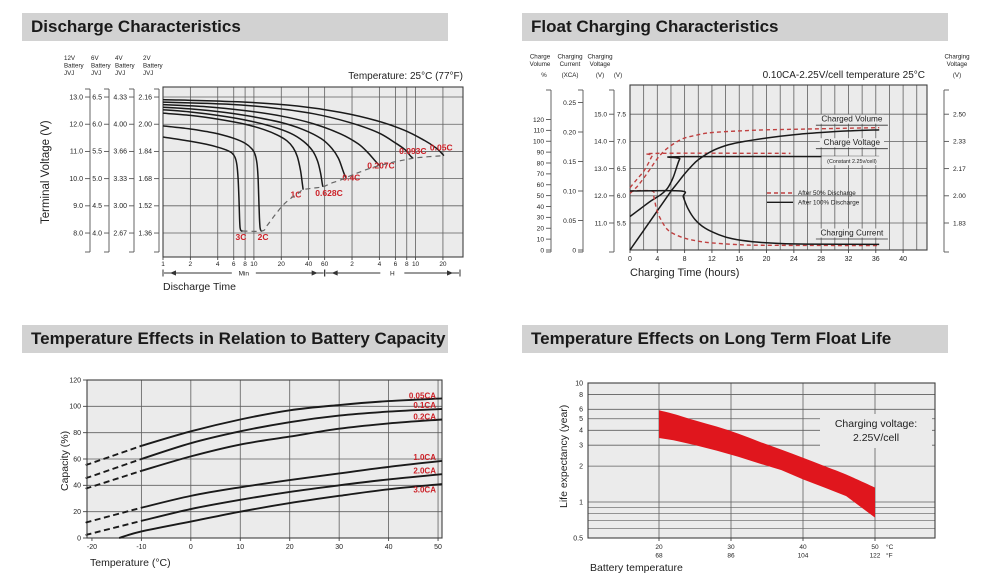 This screenshot has width=1000, height=586. I want to click on svg-text: Battery temperature, so click(636, 568).